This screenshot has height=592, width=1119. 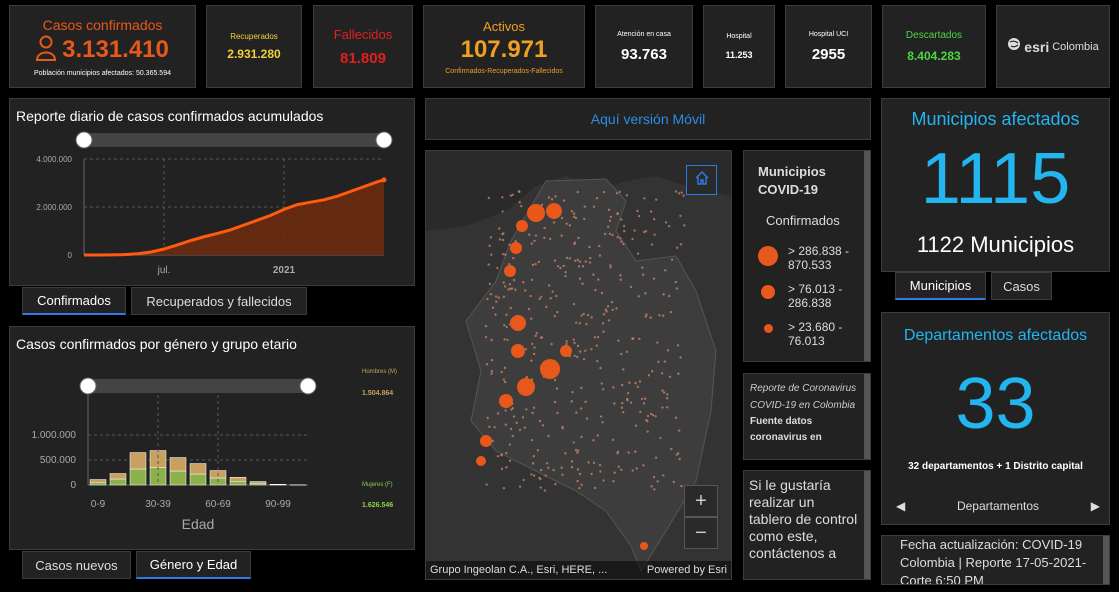 I want to click on map-powered: Powered by Esri, so click(x=686, y=570).